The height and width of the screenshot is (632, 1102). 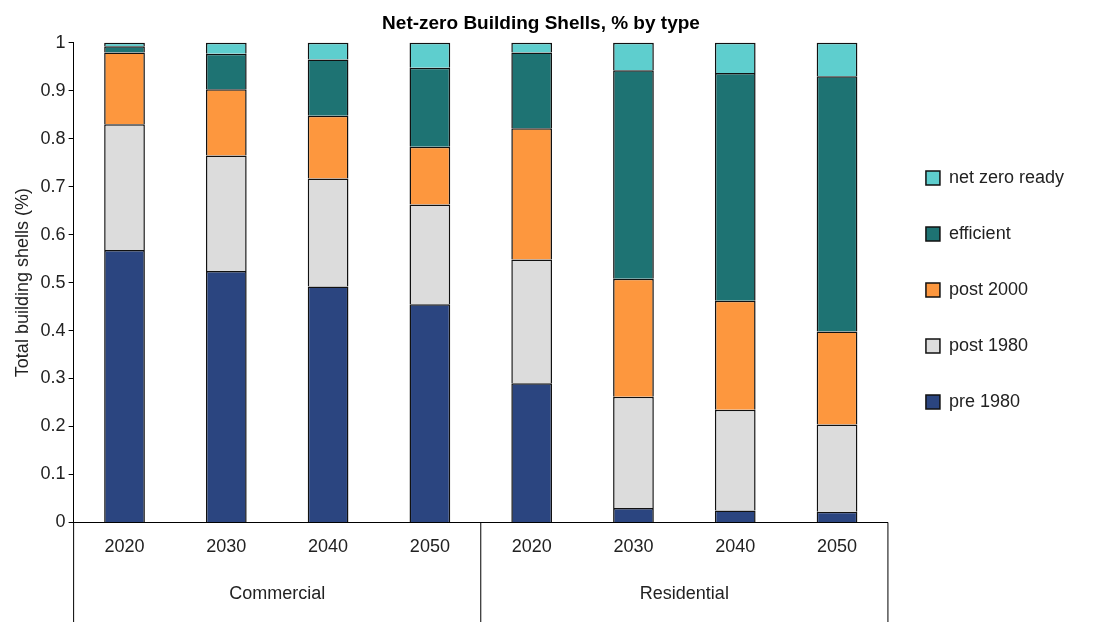 I want to click on legend-label: post 1980, so click(x=988, y=344).